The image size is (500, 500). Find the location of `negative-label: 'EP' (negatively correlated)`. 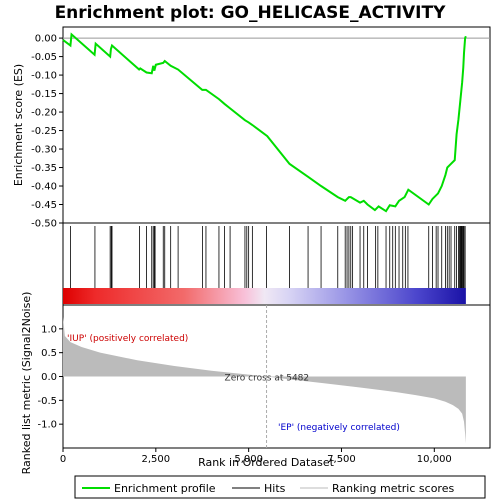

negative-label: 'EP' (negatively correlated) is located at coordinates (339, 428).